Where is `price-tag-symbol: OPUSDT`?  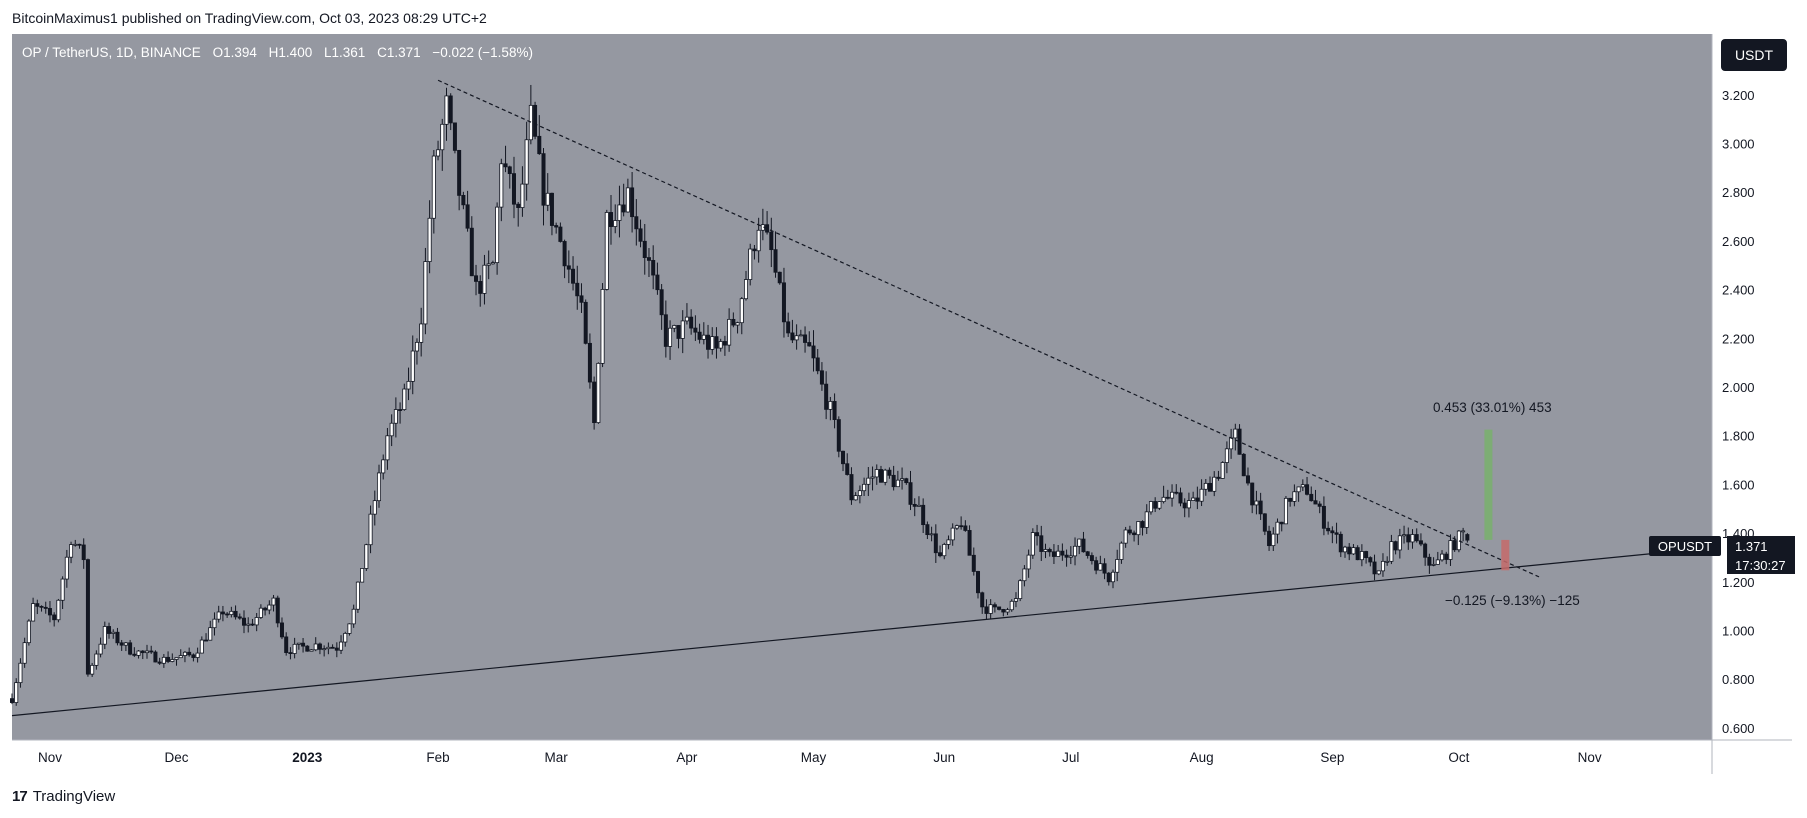
price-tag-symbol: OPUSDT is located at coordinates (1685, 546).